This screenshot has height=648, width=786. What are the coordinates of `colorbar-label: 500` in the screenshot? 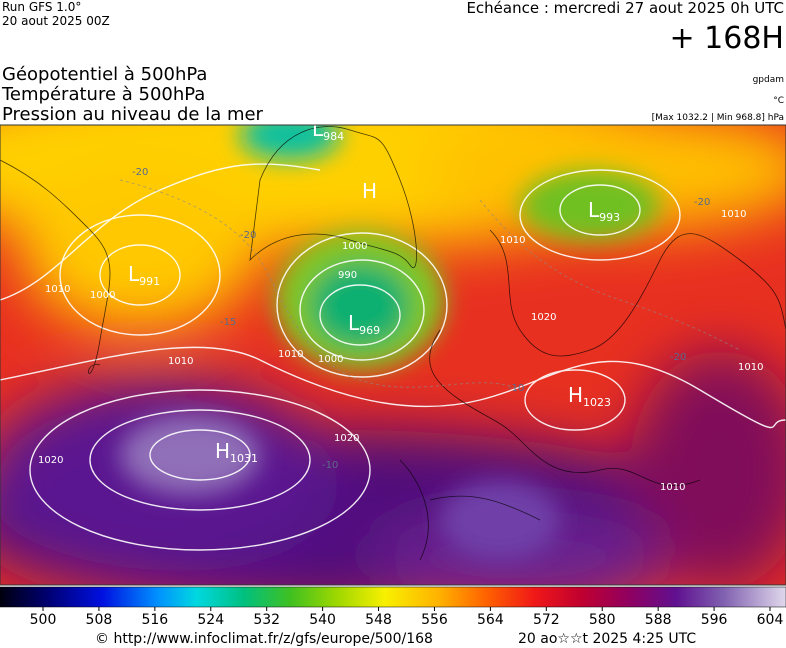 It's located at (43, 620).